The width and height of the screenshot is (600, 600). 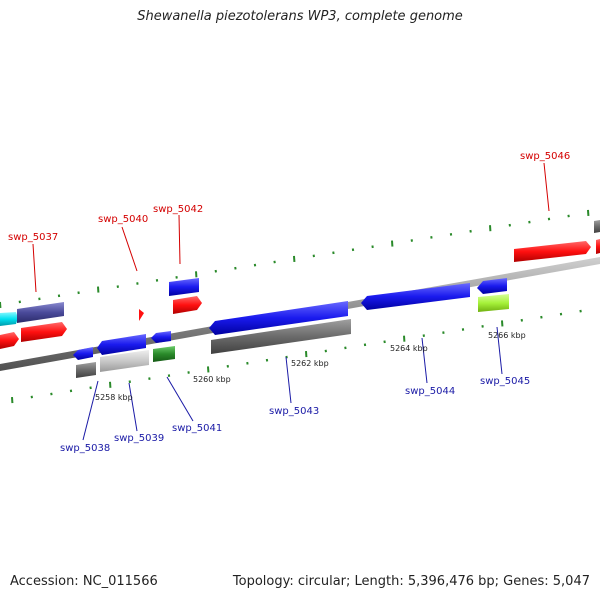 I want to click on gene-swp_5043-blue, so click(x=278, y=318).